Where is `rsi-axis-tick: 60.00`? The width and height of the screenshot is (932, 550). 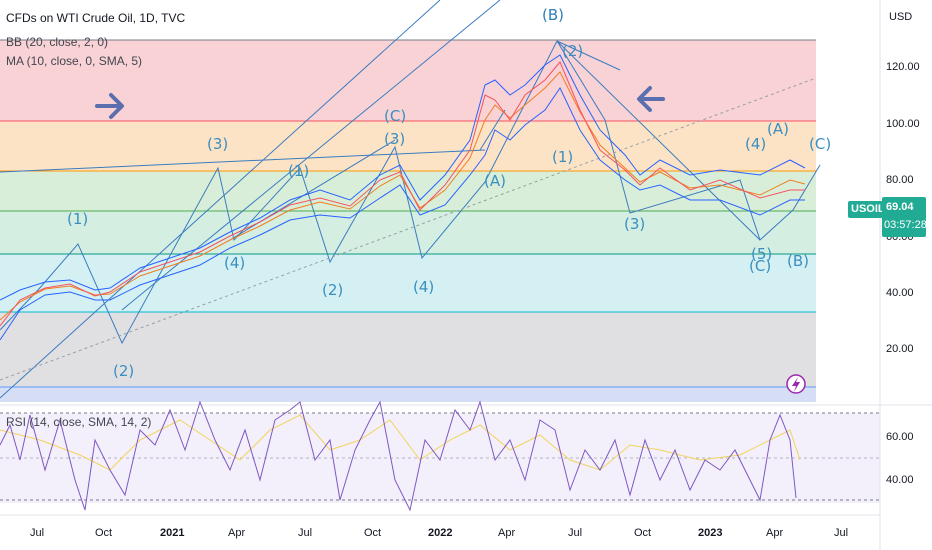
rsi-axis-tick: 60.00 is located at coordinates (900, 437).